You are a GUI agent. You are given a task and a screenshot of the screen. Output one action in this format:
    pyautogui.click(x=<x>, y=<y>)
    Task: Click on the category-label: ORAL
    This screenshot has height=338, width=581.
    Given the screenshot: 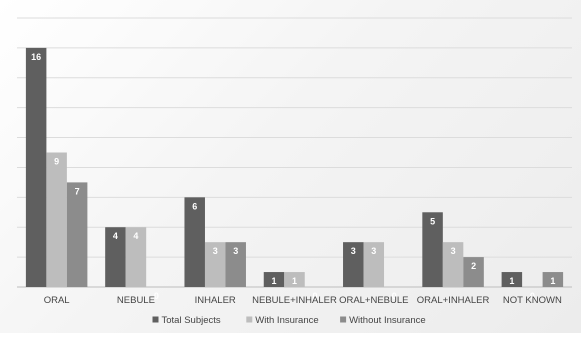 What is the action you would take?
    pyautogui.click(x=57, y=300)
    